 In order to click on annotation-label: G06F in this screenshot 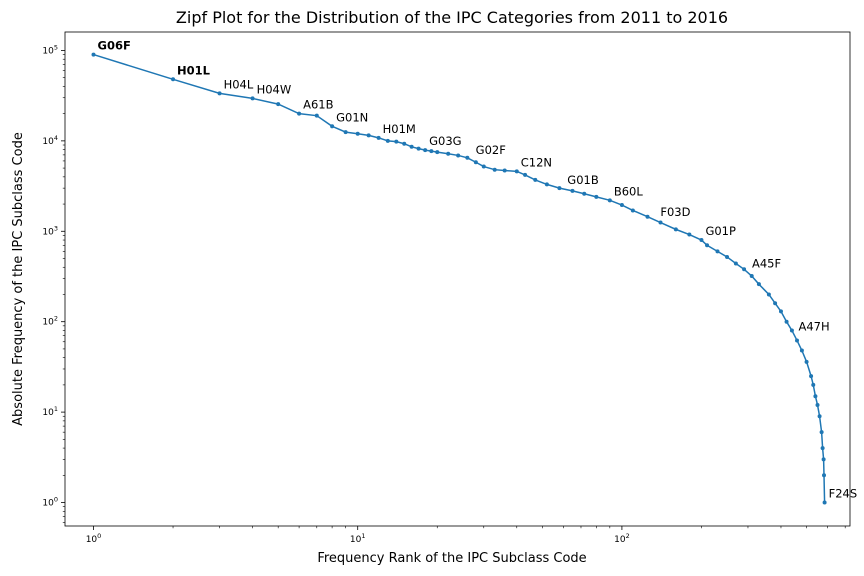, I will do `click(114, 46)`.